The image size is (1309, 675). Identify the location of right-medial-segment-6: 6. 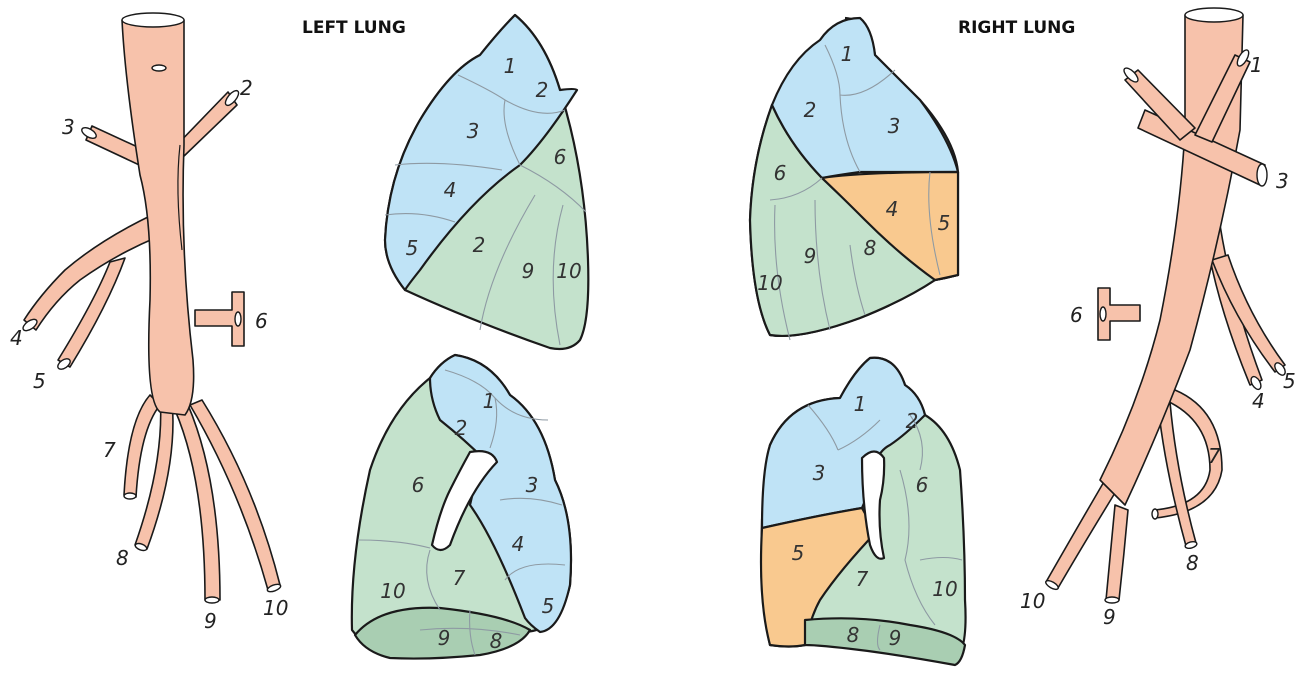
(922, 485).